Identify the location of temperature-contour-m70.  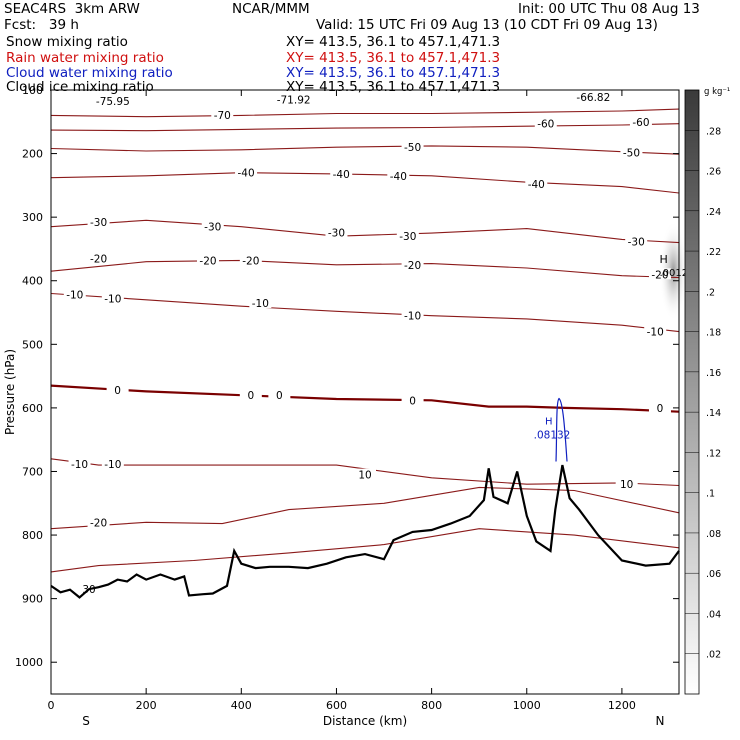
(365, 113).